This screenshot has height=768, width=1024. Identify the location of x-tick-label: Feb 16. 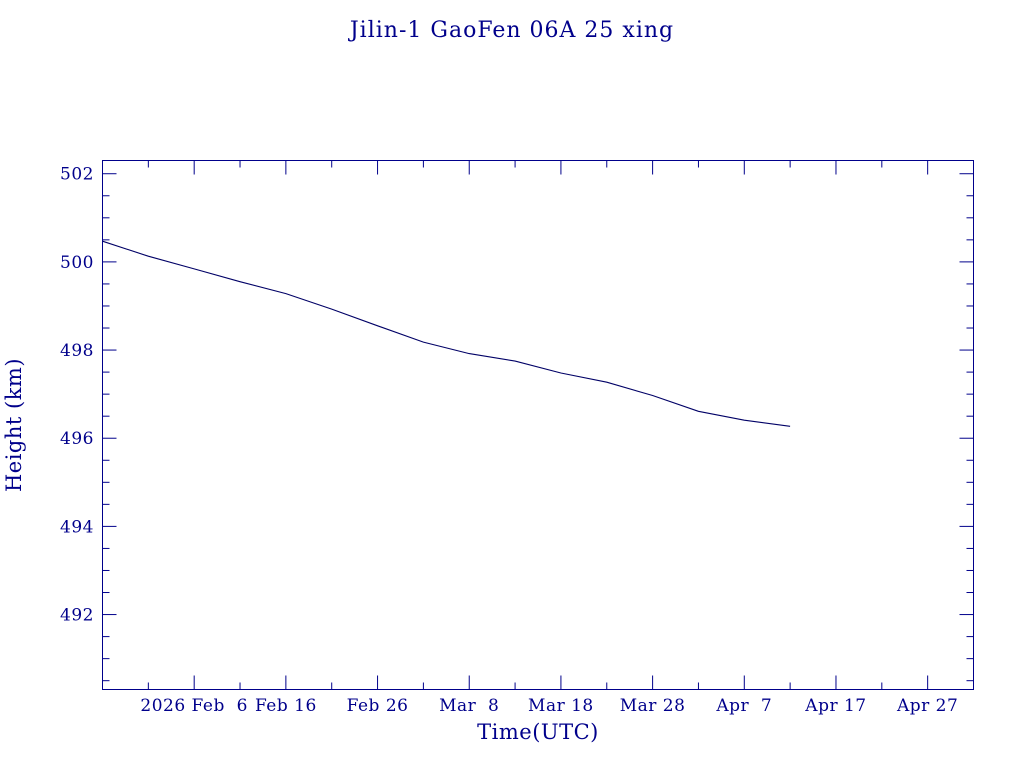
(286, 706).